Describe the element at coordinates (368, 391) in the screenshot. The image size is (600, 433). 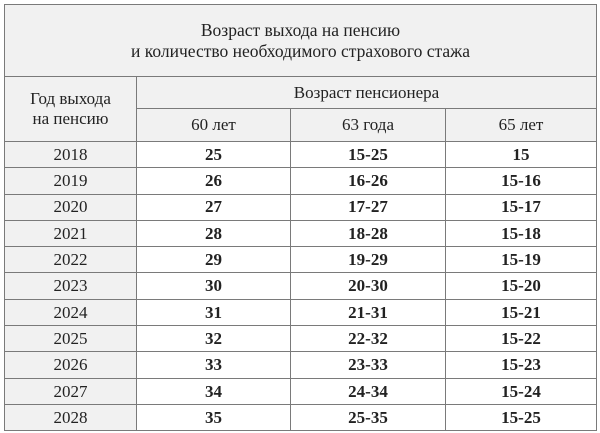
I see `value-cell: 24-34` at that location.